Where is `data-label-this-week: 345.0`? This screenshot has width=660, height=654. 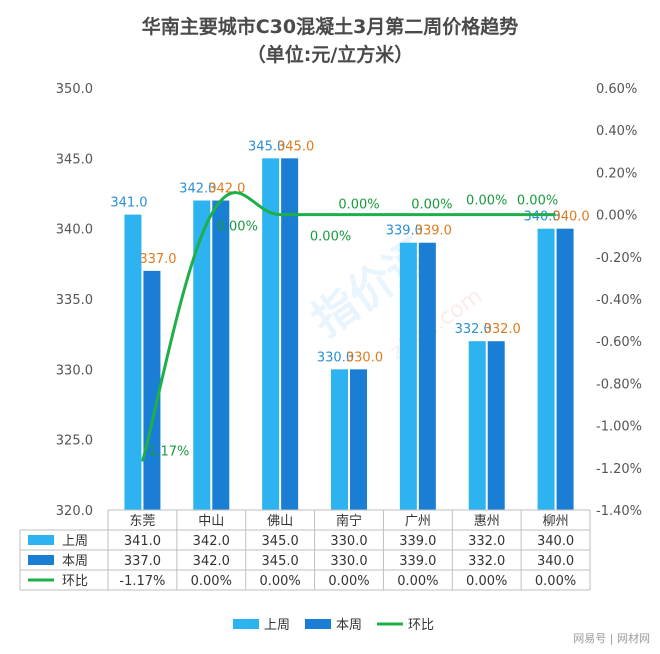 data-label-this-week: 345.0 is located at coordinates (295, 146).